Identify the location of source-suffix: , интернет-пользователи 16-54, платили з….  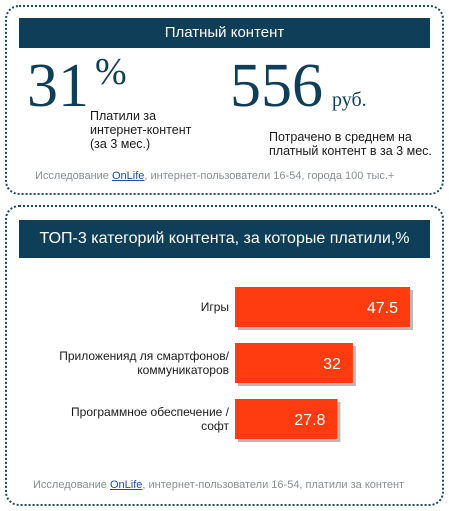
(273, 485).